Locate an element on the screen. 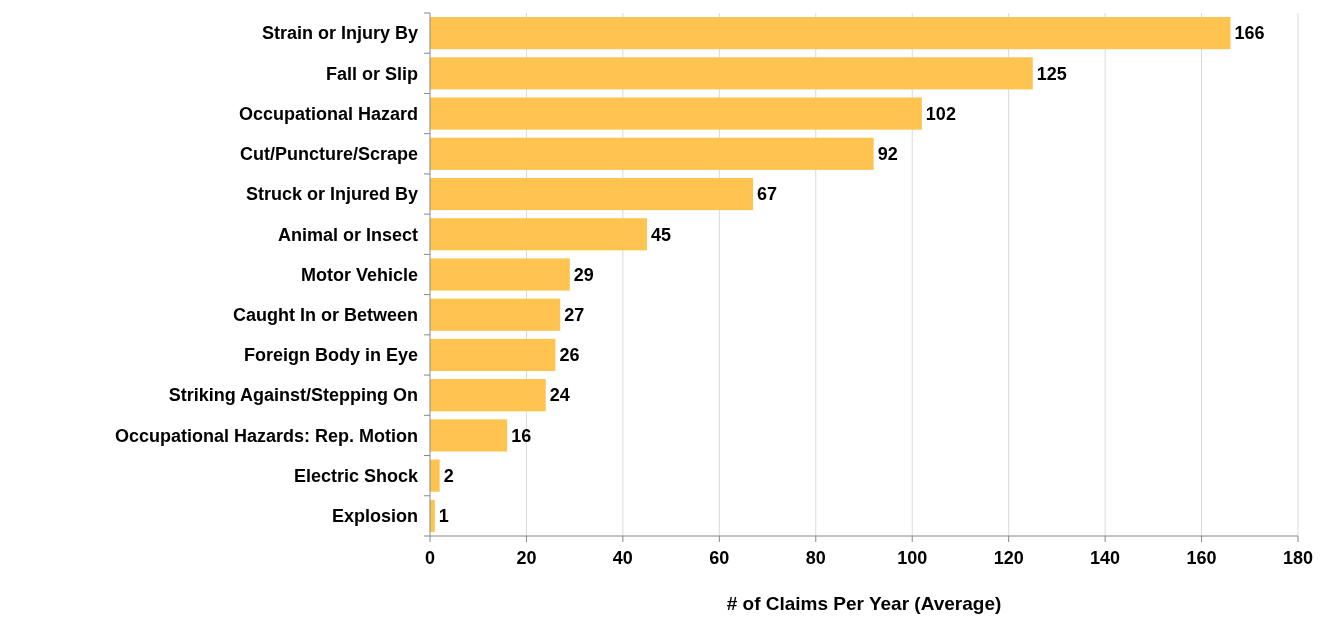 Image resolution: width=1330 pixels, height=622 pixels. data-label: 16 is located at coordinates (521, 435).